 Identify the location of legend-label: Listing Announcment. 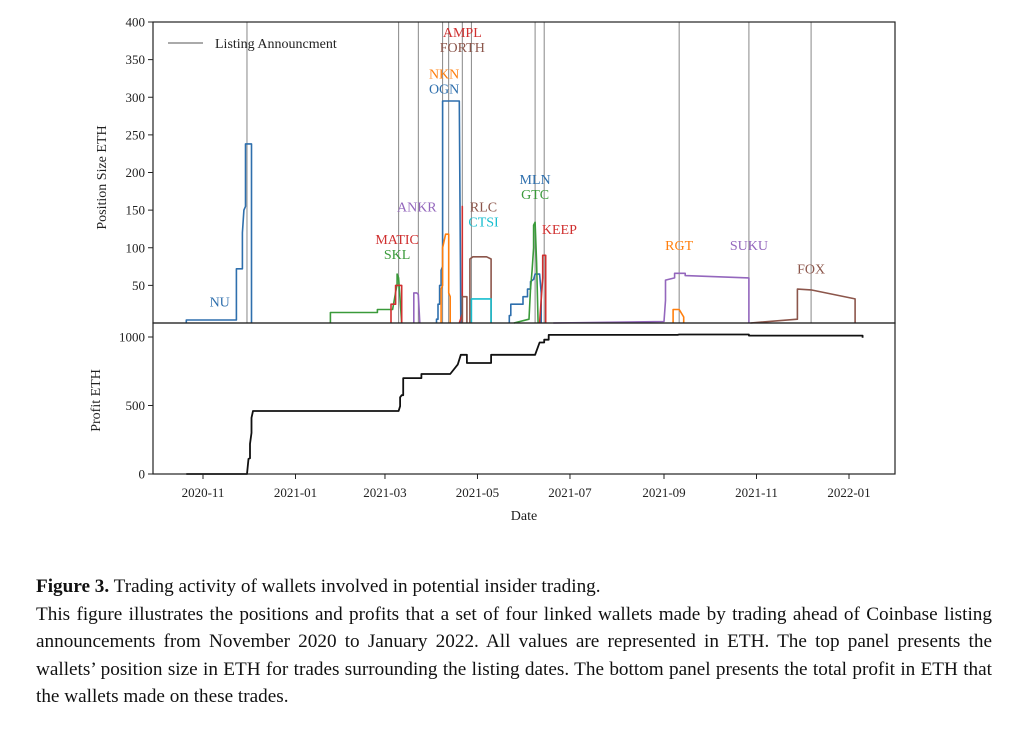
(276, 44).